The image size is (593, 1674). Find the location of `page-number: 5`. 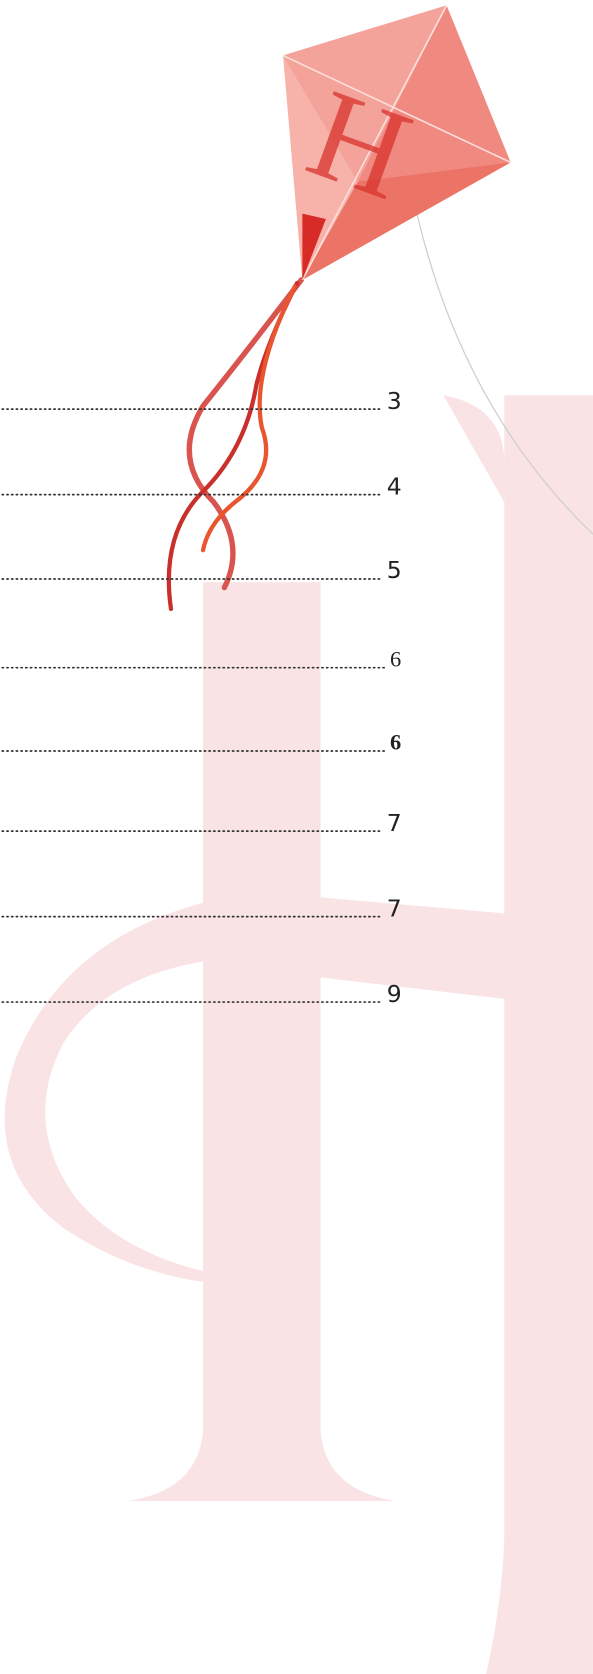

page-number: 5 is located at coordinates (394, 570).